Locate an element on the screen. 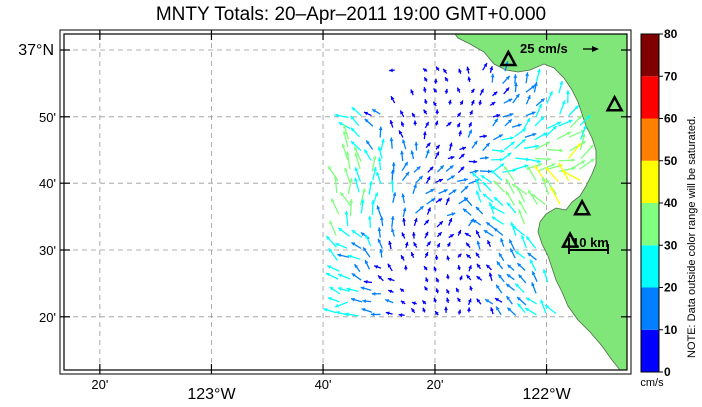 The width and height of the screenshot is (702, 407). colorbar: 0 10 20 30 40 50 60 70 80 cm/s is located at coordinates (658, 208).